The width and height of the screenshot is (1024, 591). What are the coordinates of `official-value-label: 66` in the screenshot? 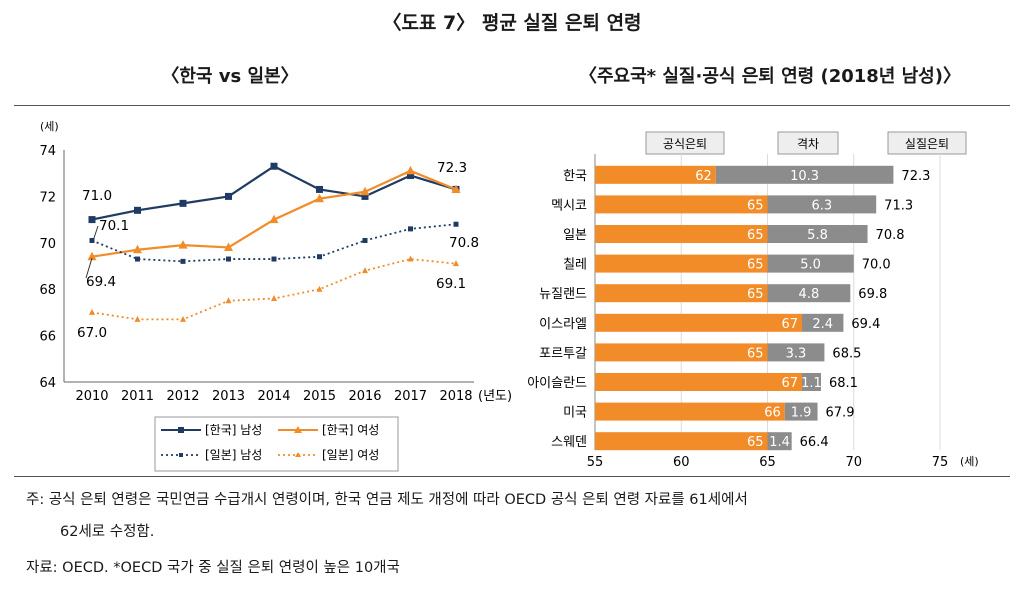 It's located at (772, 413).